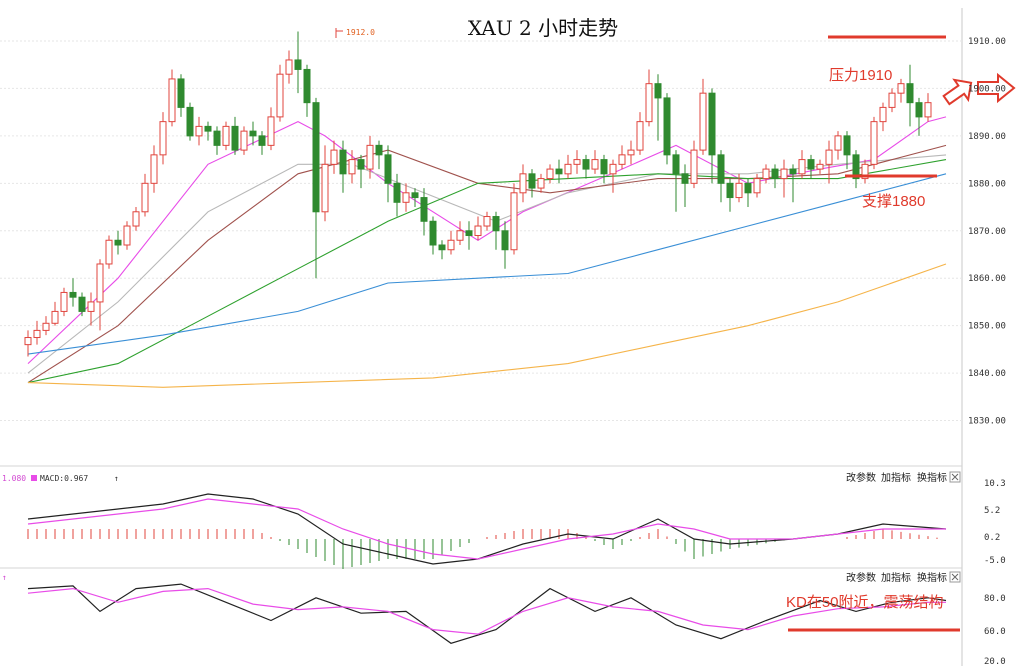  What do you see at coordinates (987, 137) in the screenshot?
I see `price-tick-label: 1890.00` at bounding box center [987, 137].